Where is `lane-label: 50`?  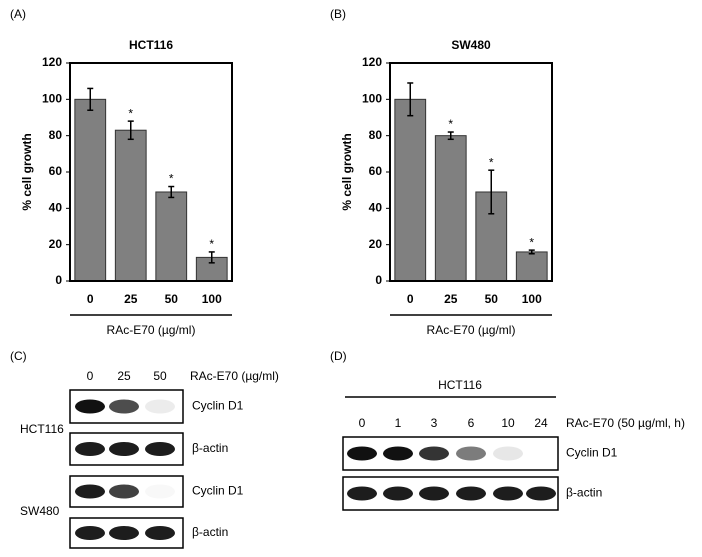 lane-label: 50 is located at coordinates (160, 376).